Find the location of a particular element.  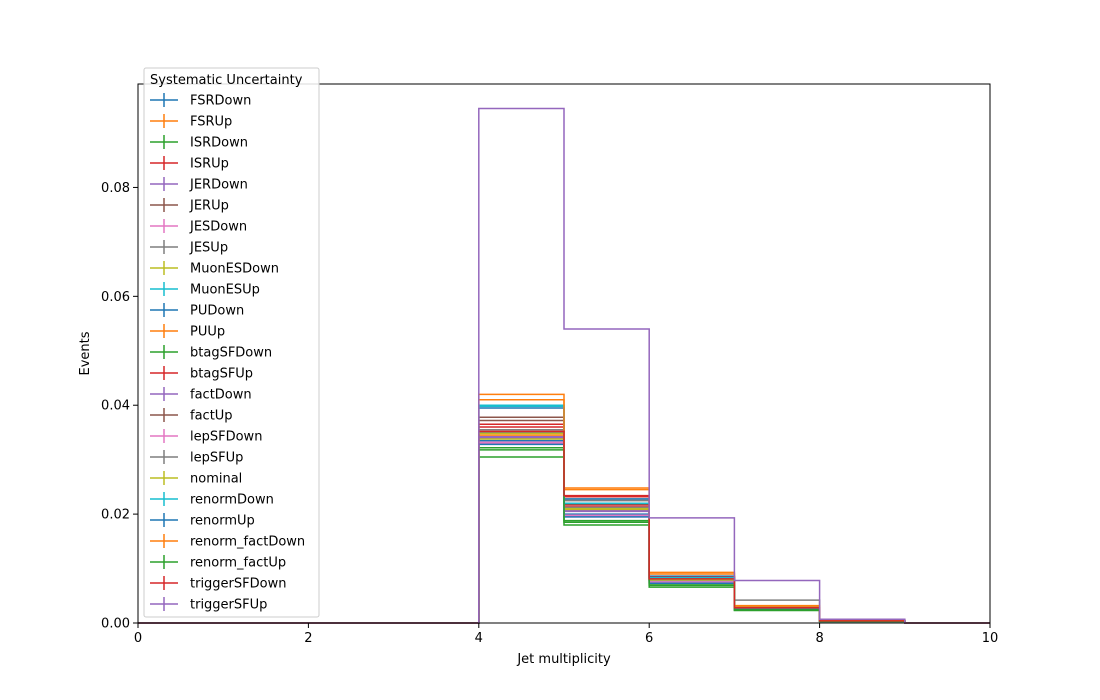

legend-item-renormDown: renormDown is located at coordinates (212, 500).